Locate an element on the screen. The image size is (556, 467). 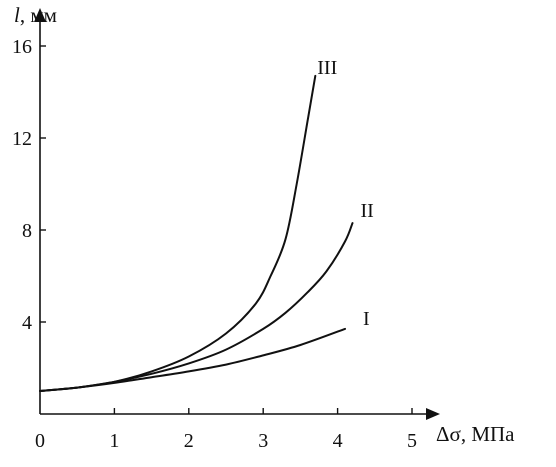
y-ticks: 4 8 12 16 is located at coordinates (29, 185).